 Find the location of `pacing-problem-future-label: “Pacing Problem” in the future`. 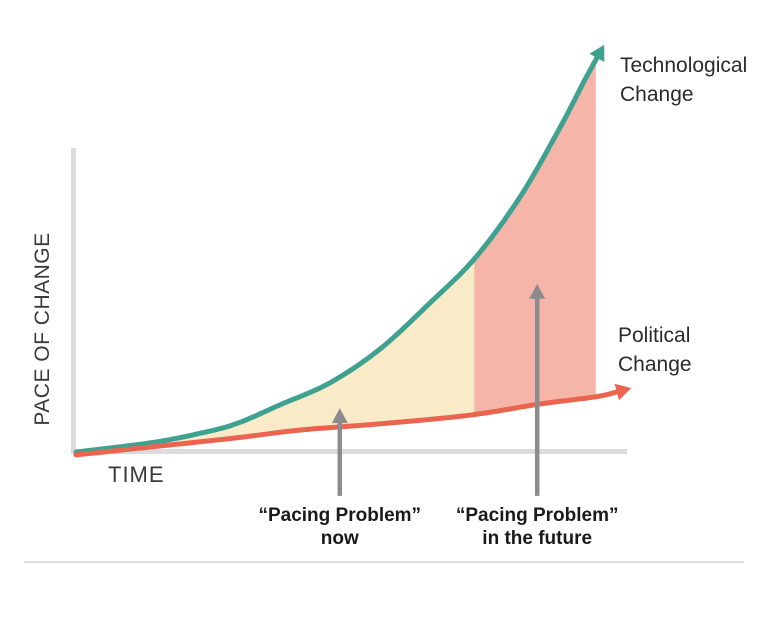

pacing-problem-future-label: “Pacing Problem” in the future is located at coordinates (537, 527).